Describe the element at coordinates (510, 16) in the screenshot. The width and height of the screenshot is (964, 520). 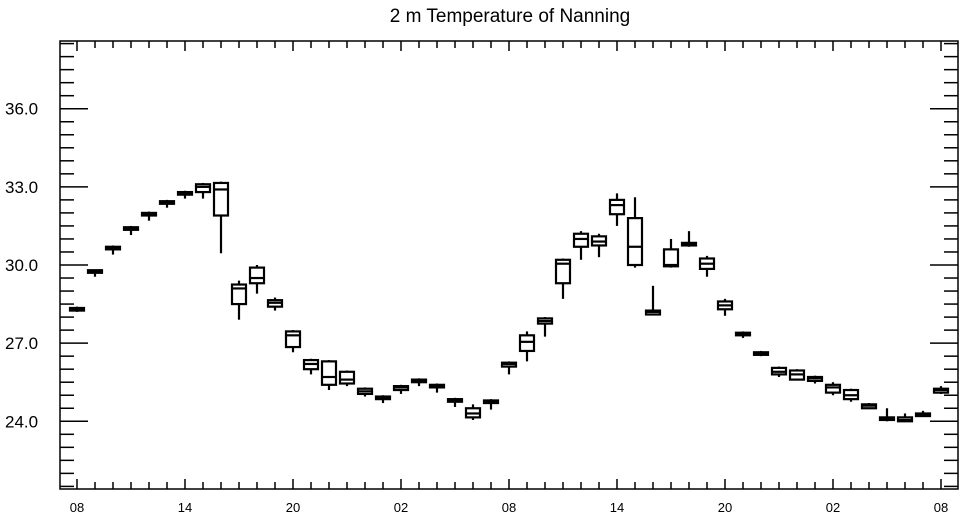
I see `chart-title: 2 m Temperature of Nanning` at that location.